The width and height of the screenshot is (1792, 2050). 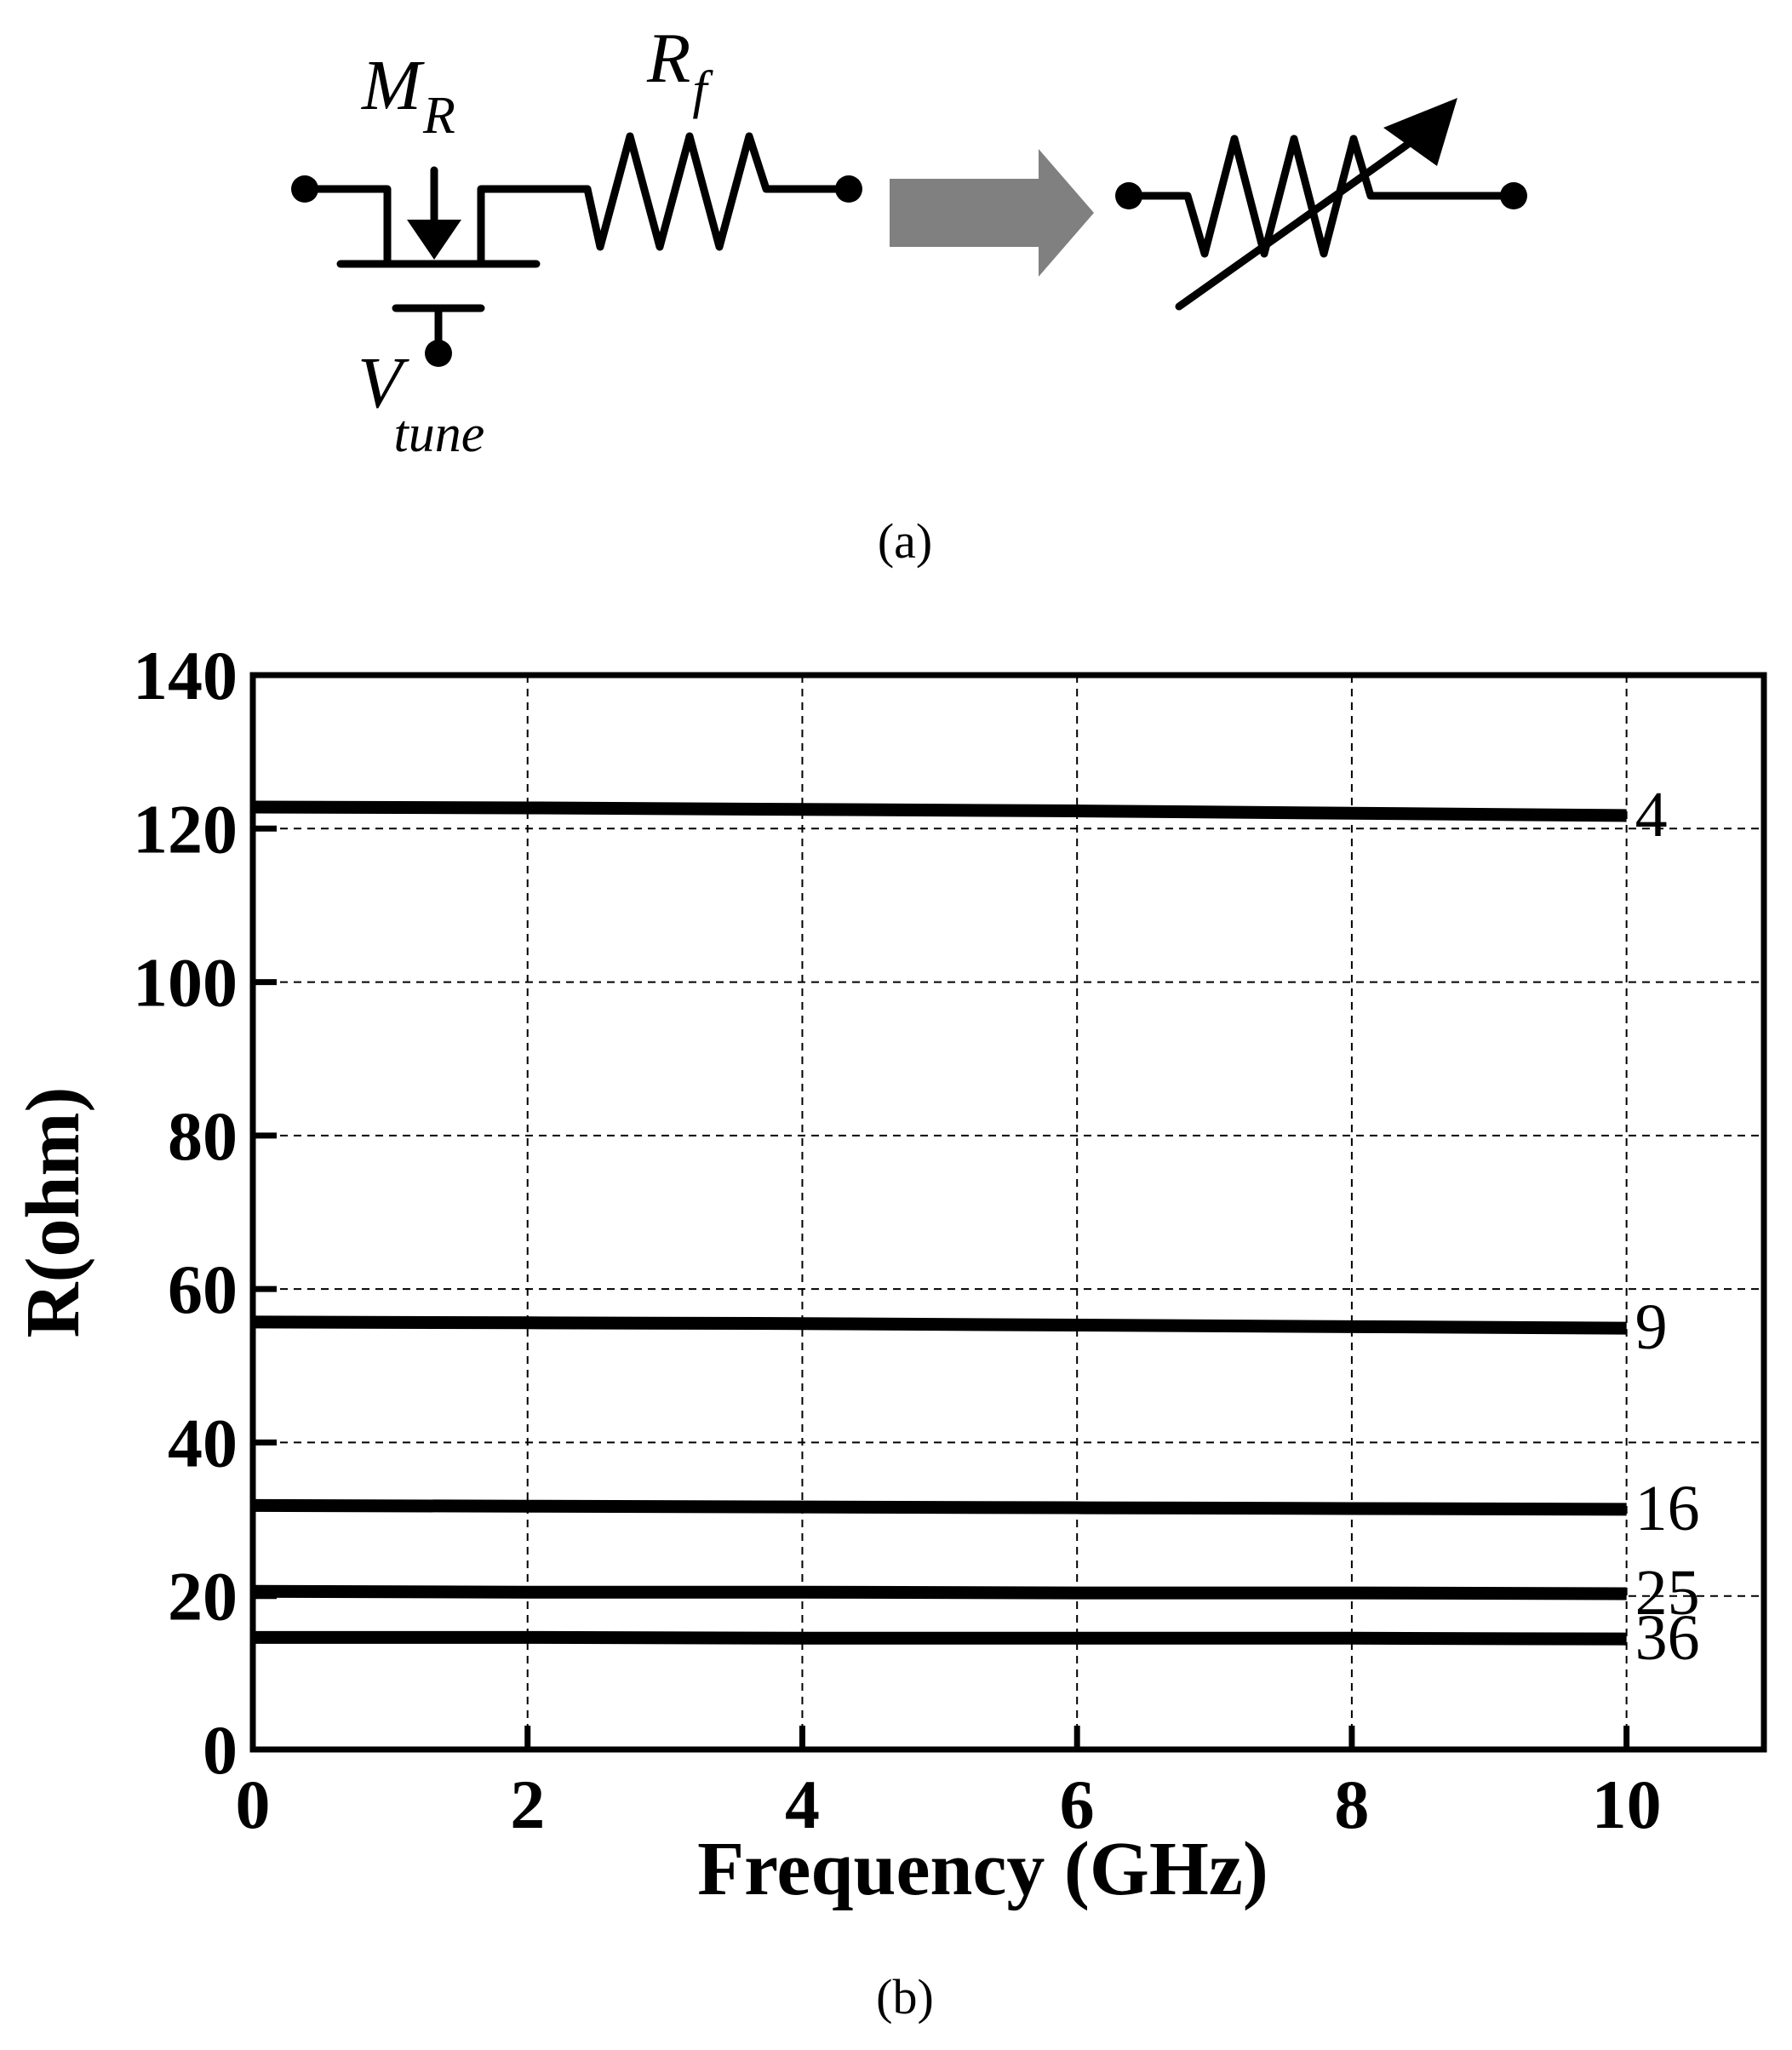 I want to click on right-terminal-dot, so click(x=848, y=189).